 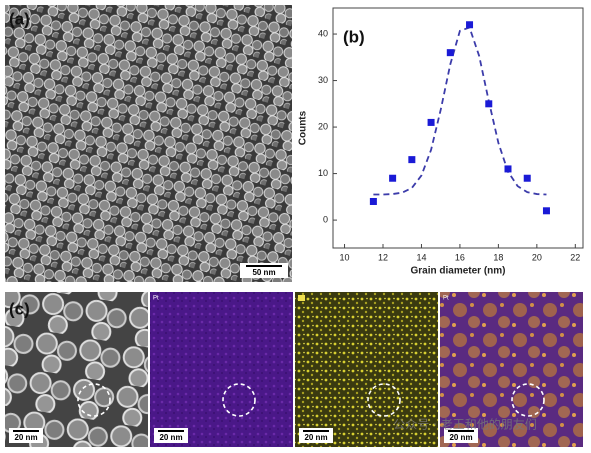 I want to click on panel-label: (a), so click(x=19, y=18).